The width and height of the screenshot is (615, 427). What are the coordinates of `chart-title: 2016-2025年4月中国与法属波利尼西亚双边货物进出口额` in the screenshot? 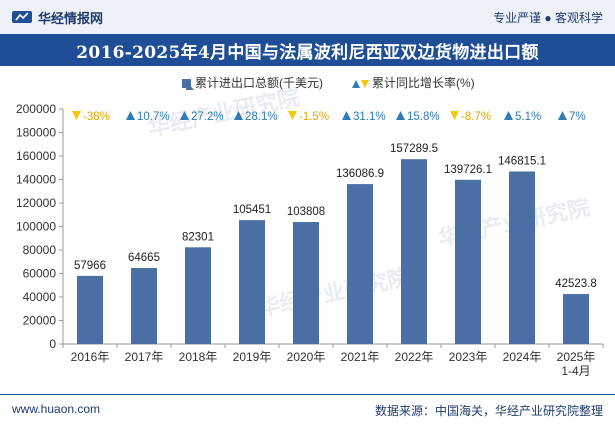 It's located at (307, 52).